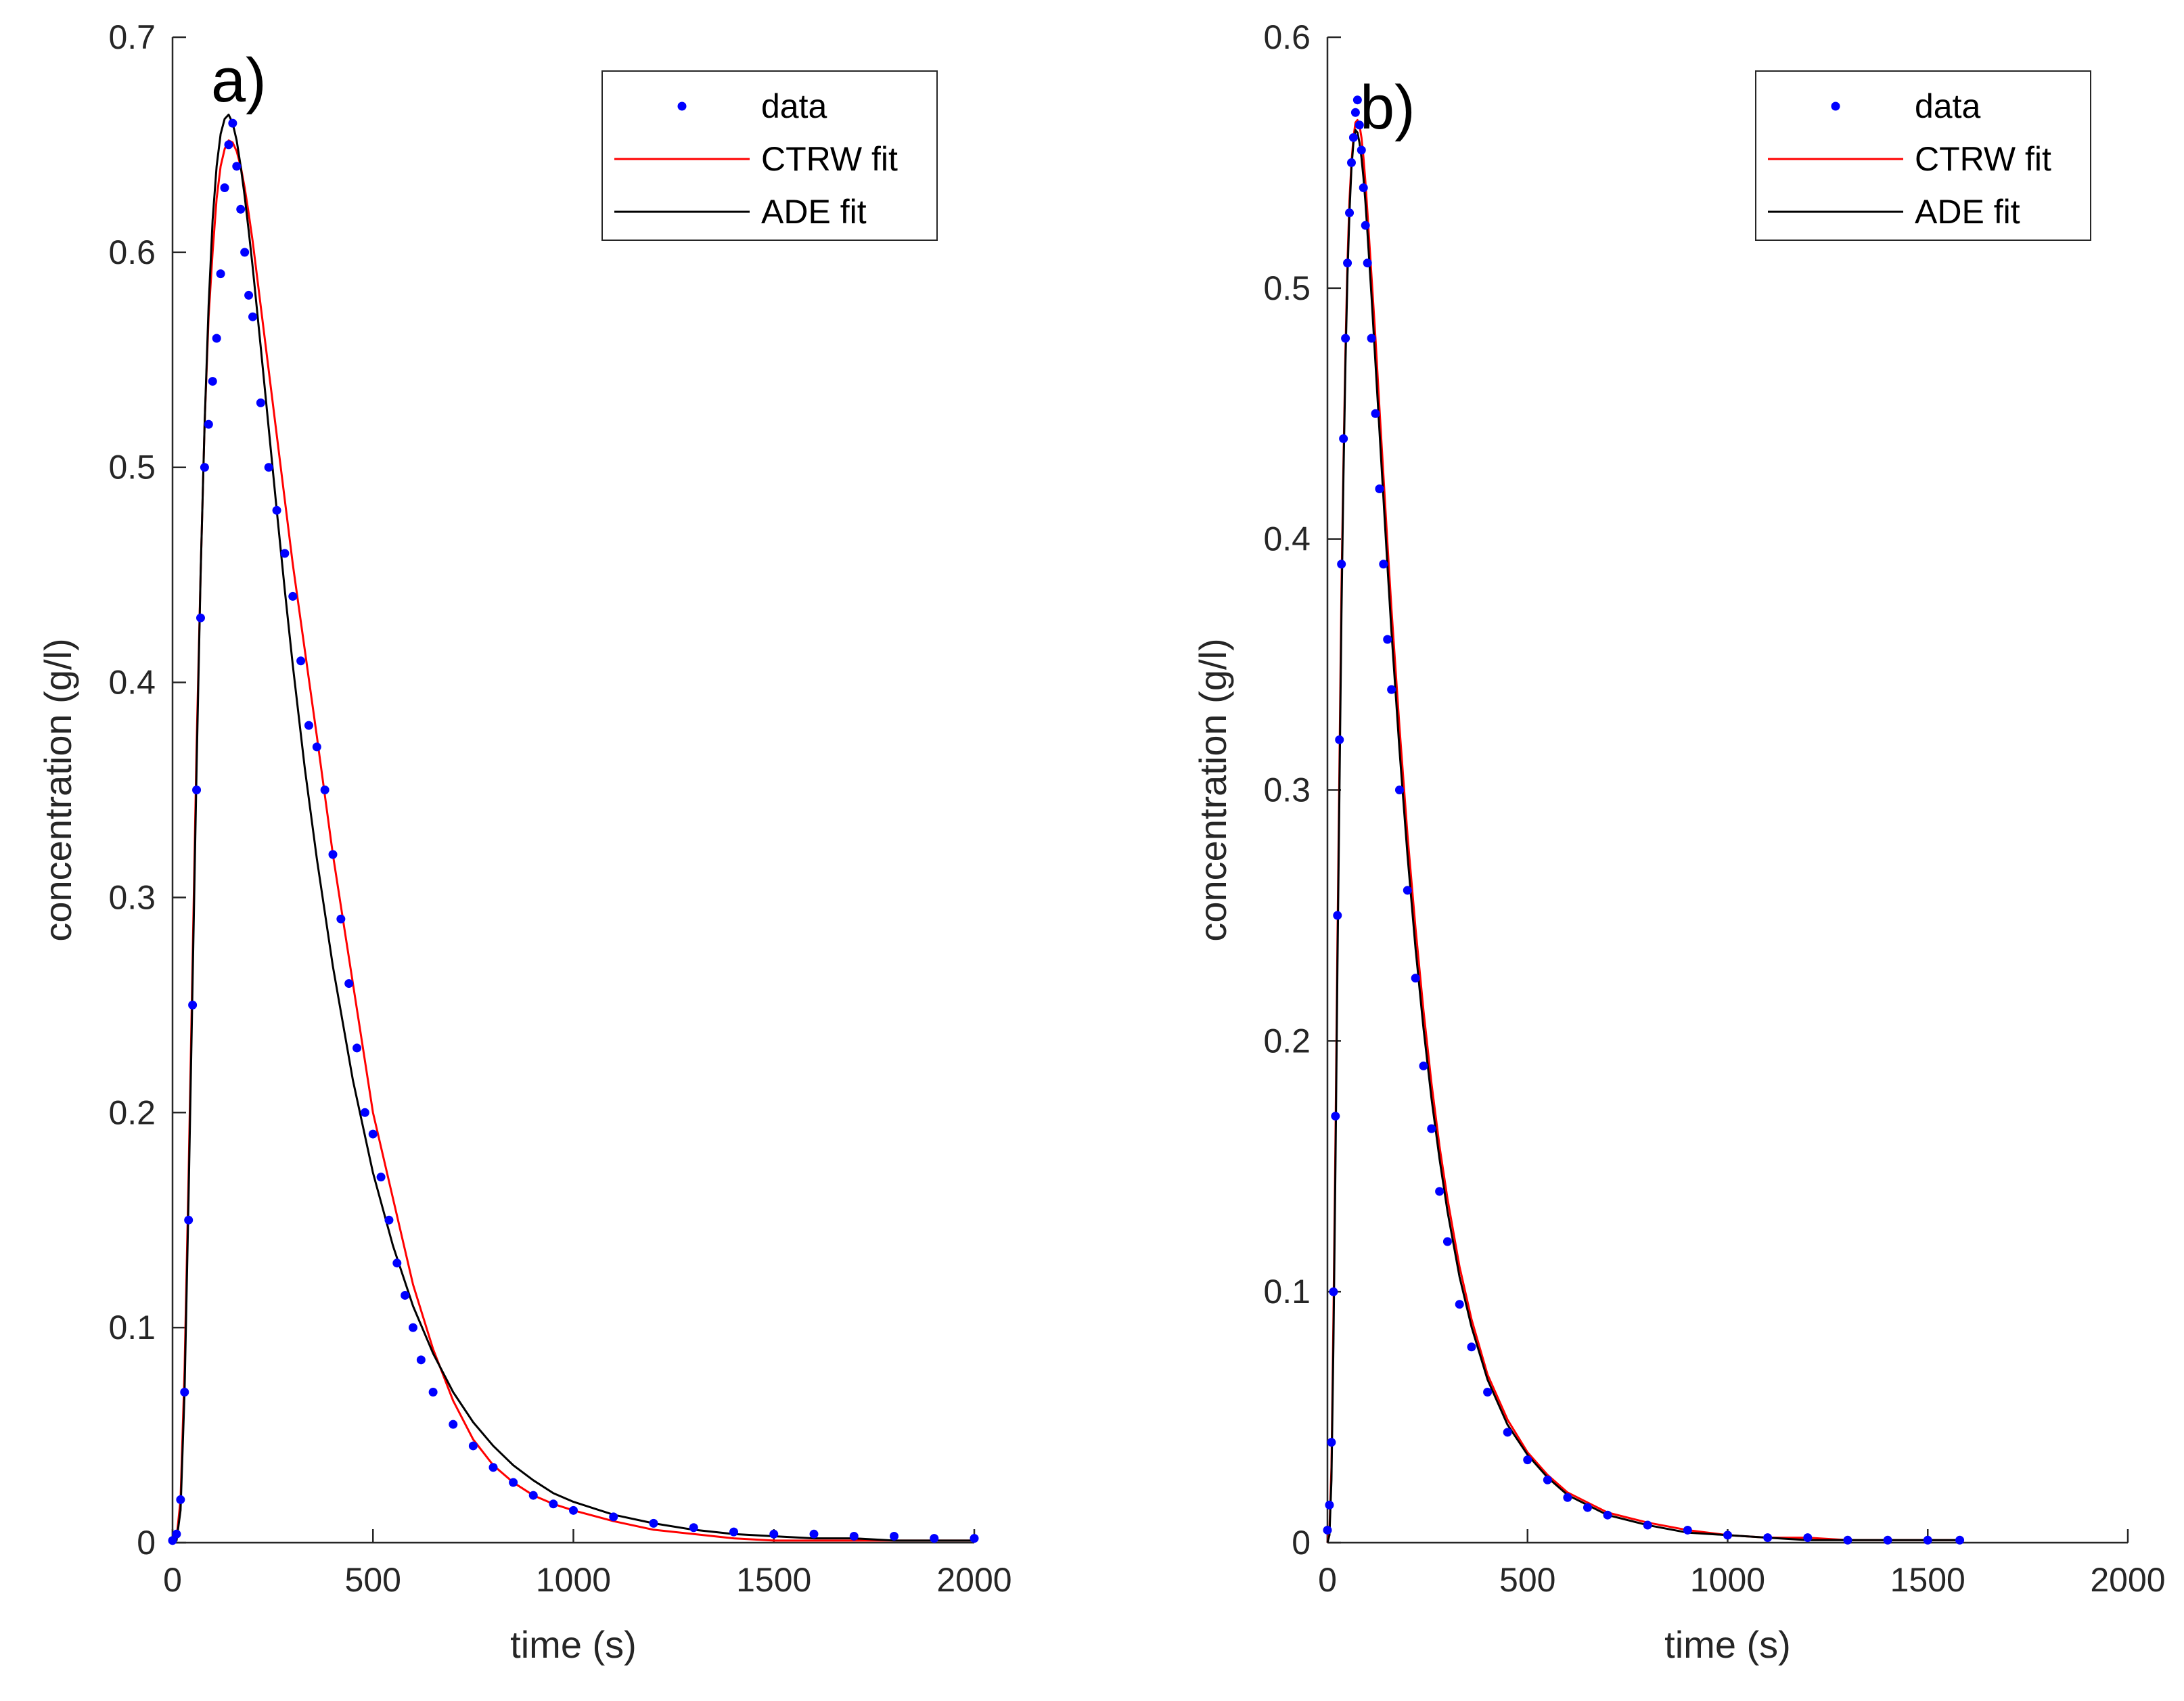 The width and height of the screenshot is (2184, 1701). Describe the element at coordinates (172, 1580) in the screenshot. I see `panel-a-x-tick-label: 0` at that location.